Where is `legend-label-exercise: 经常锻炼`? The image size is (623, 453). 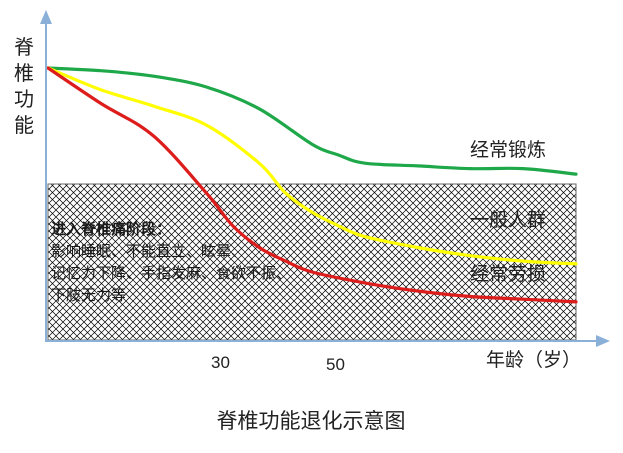
legend-label-exercise: 经常锻炼 is located at coordinates (508, 150).